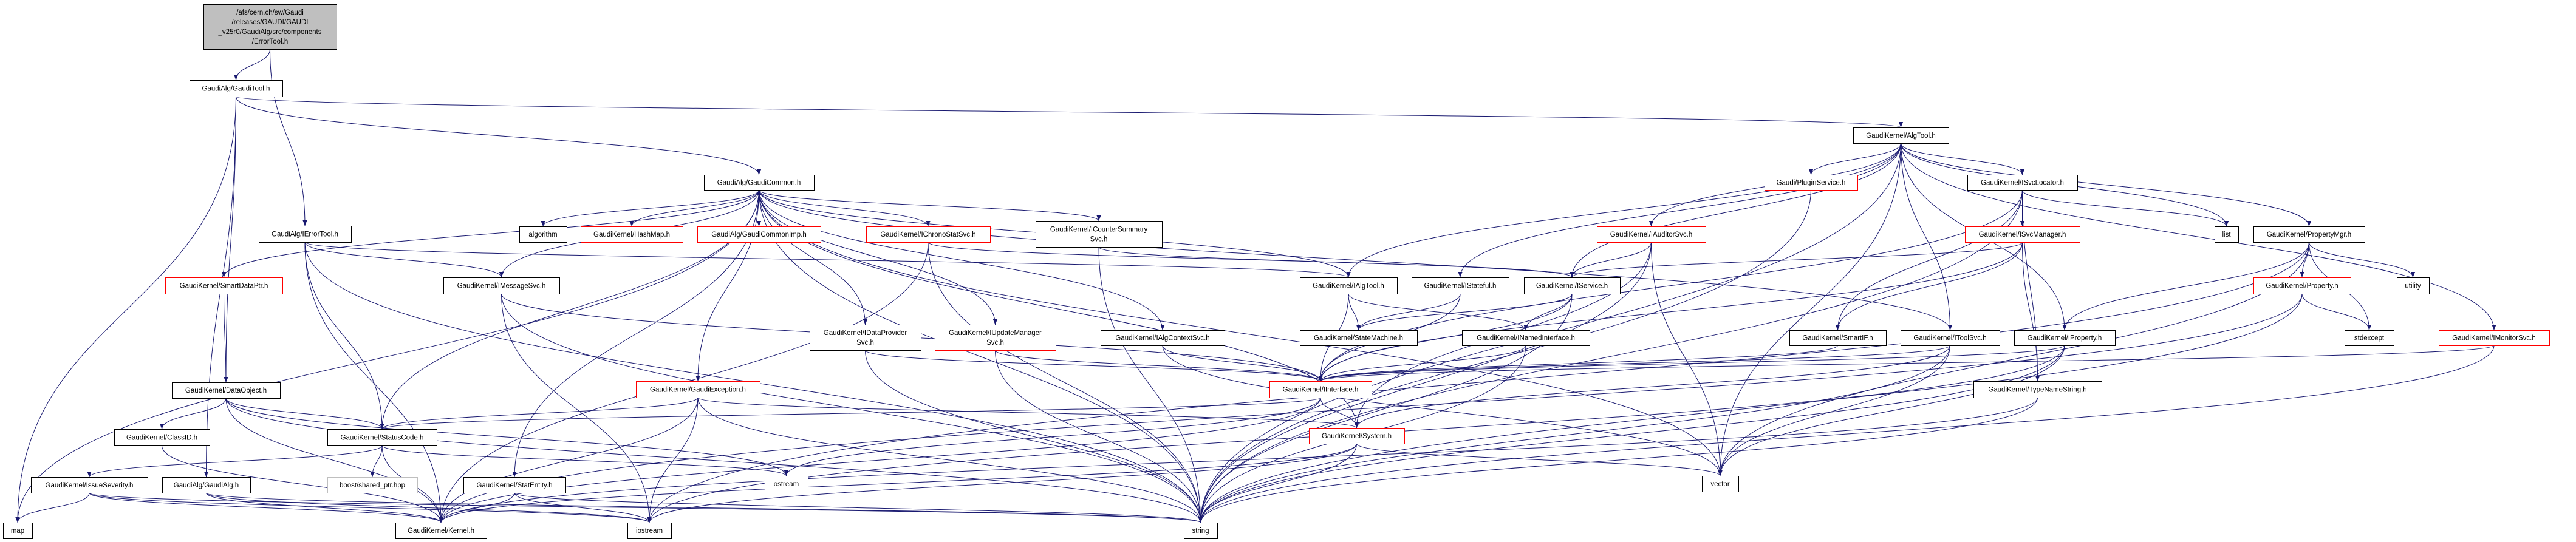 This screenshot has height=542, width=2576. I want to click on node-IAlgTool: GaudiKernel/IAlgTool.h, so click(1349, 285).